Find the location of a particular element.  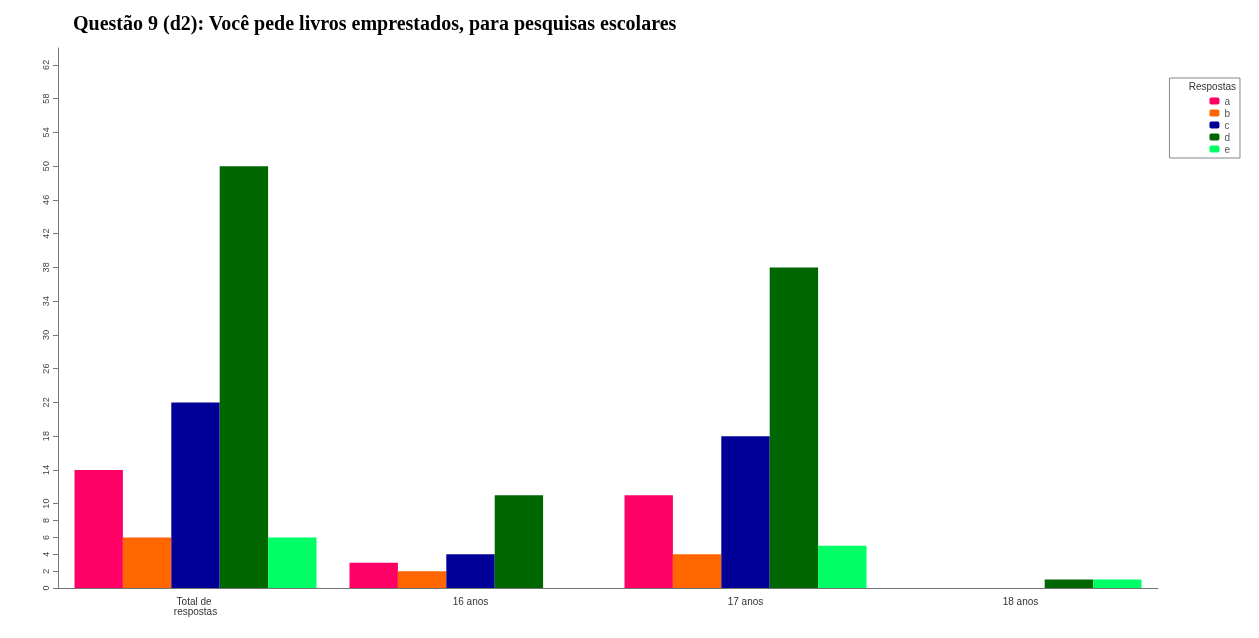

y-tick-label: 8 is located at coordinates (45, 520).